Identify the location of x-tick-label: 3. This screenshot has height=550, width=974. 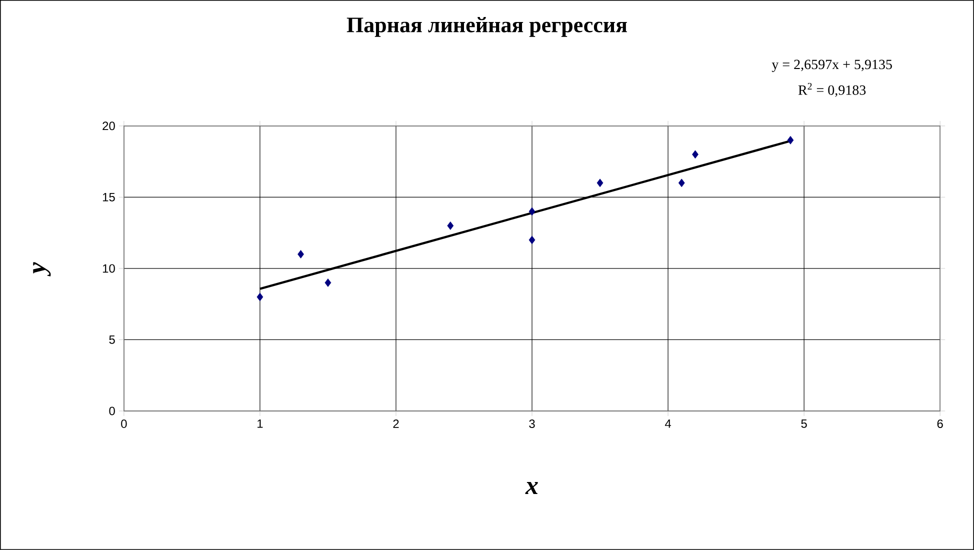
(532, 424).